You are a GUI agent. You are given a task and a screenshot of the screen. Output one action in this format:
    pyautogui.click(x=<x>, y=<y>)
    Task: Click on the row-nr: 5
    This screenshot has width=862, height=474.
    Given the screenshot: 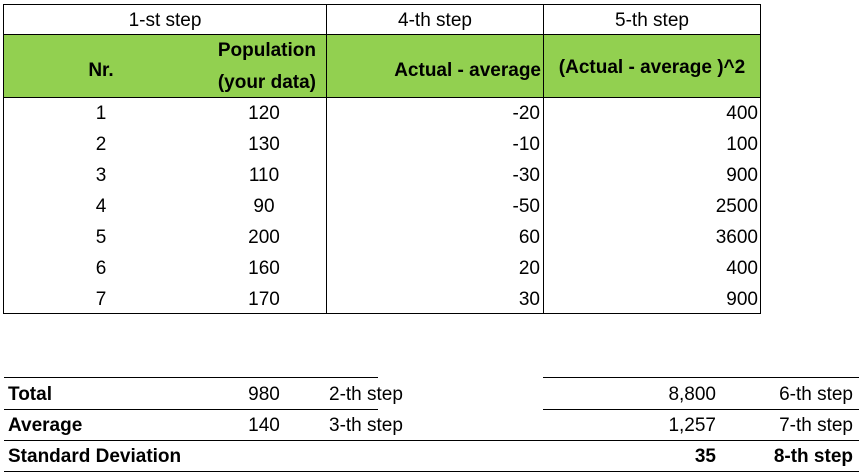 What is the action you would take?
    pyautogui.click(x=101, y=237)
    